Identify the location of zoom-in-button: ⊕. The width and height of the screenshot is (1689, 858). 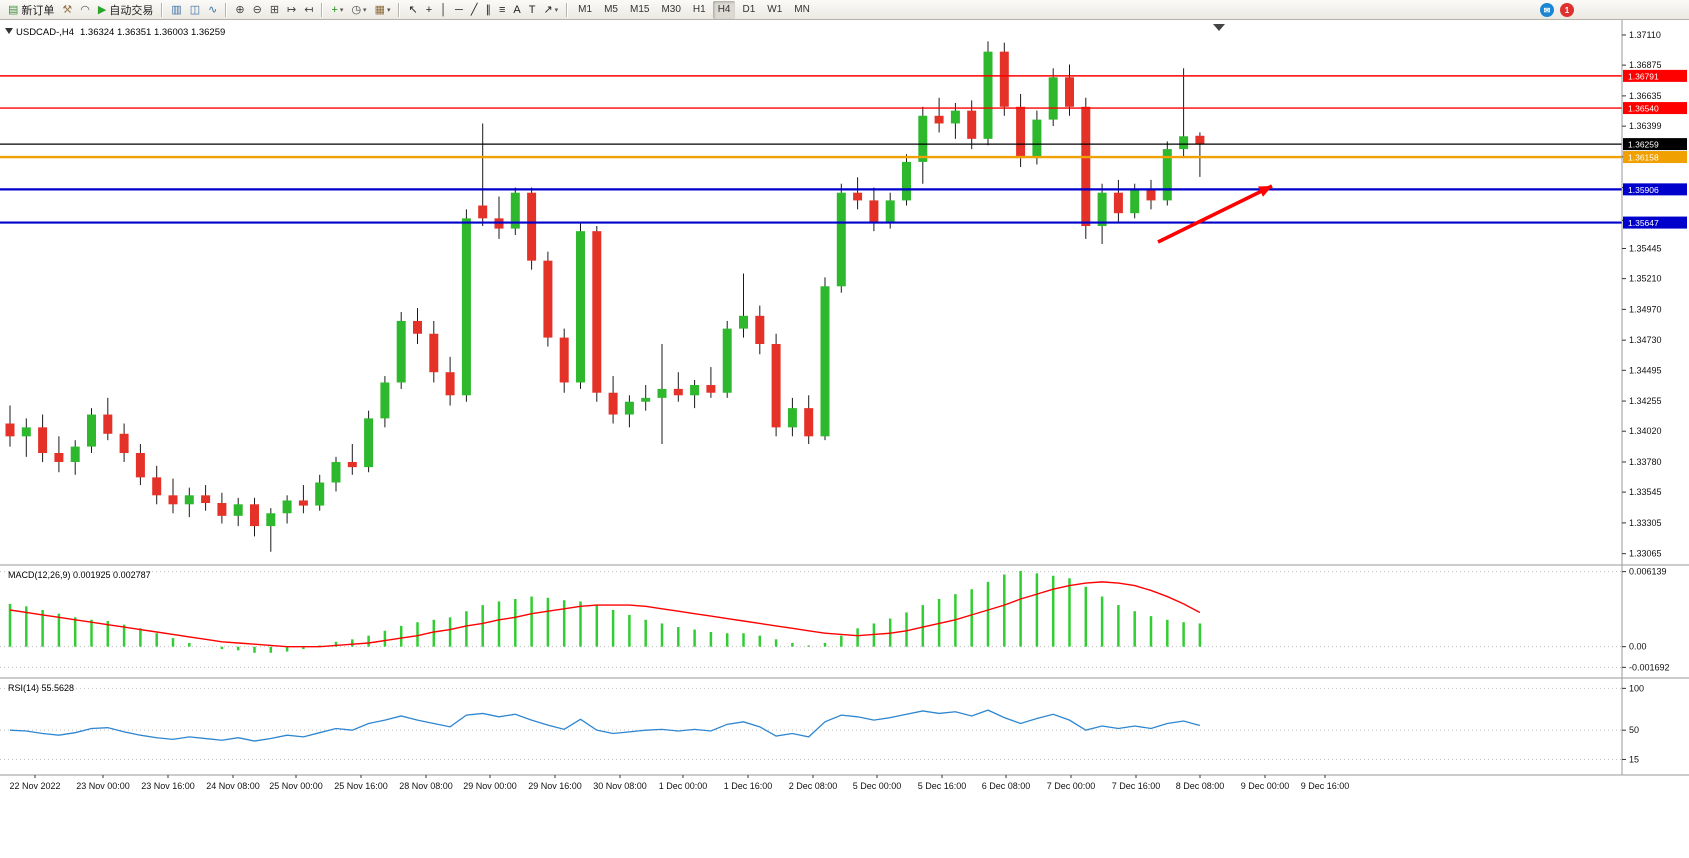
(239, 10).